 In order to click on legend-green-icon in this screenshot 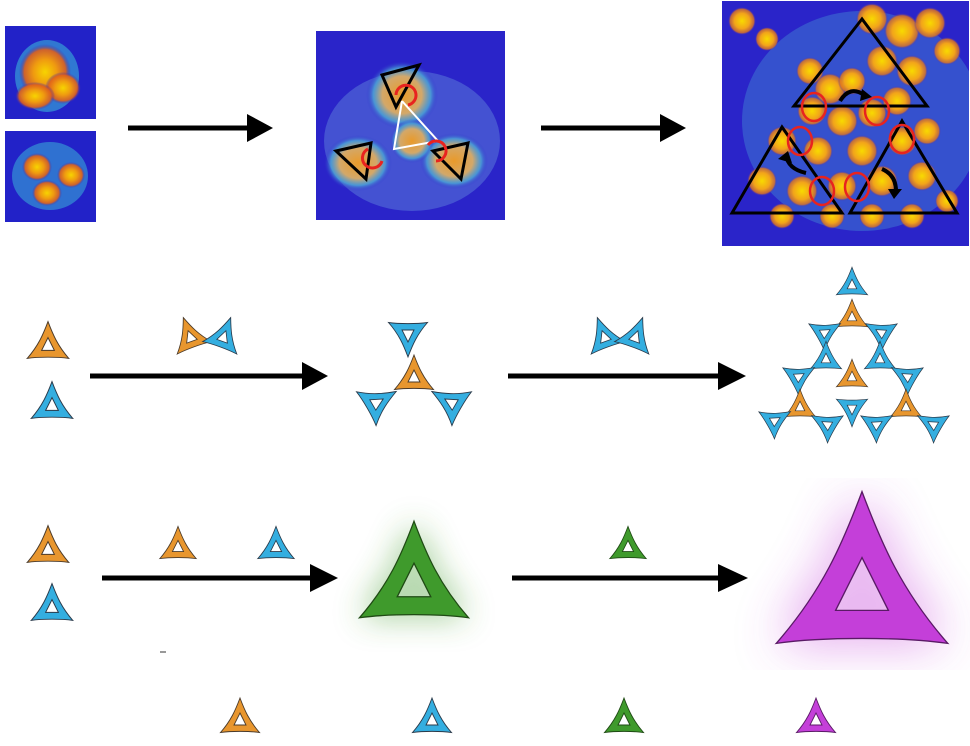, I will do `click(624, 715)`.